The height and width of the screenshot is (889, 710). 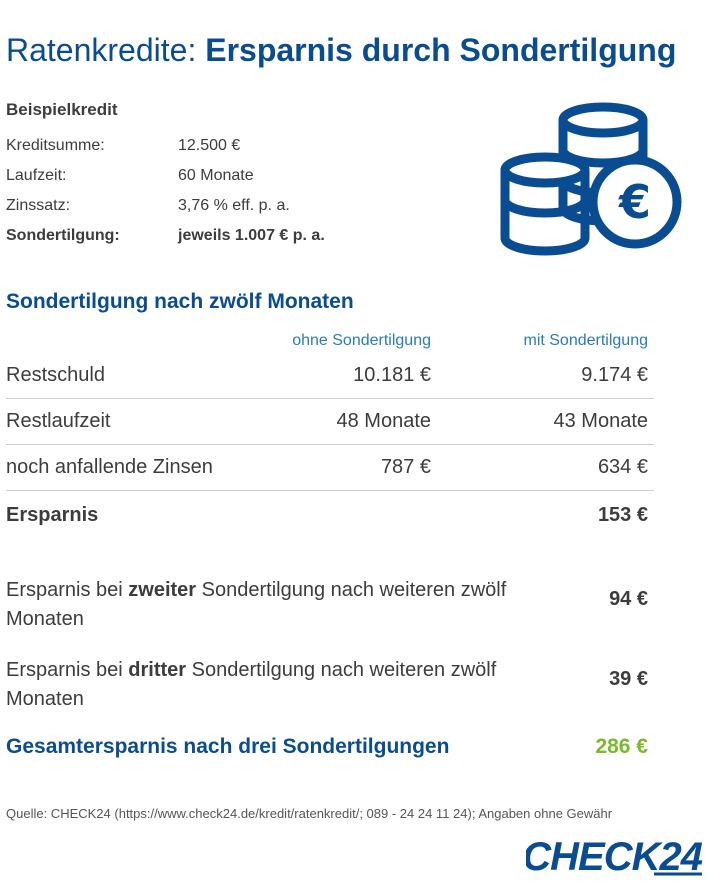 What do you see at coordinates (165, 236) in the screenshot?
I see `example-row-special: Sondertilgung: jeweils 1.007 € p. a.` at bounding box center [165, 236].